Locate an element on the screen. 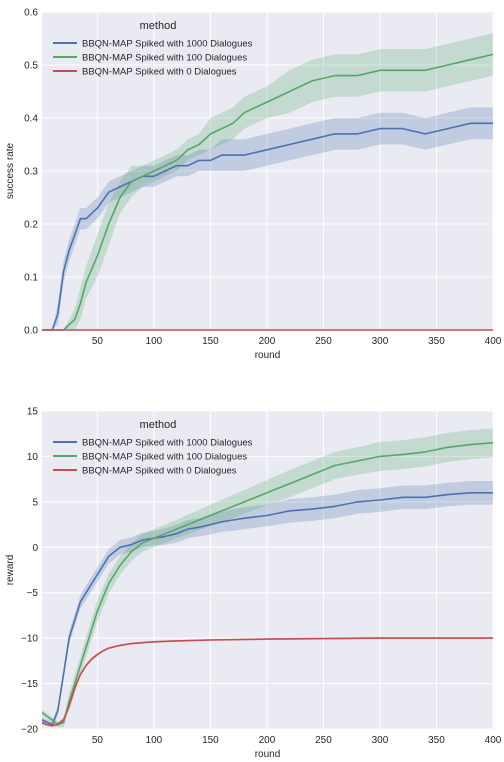 This screenshot has height=762, width=504. y-axis-label: reward is located at coordinates (10, 570).